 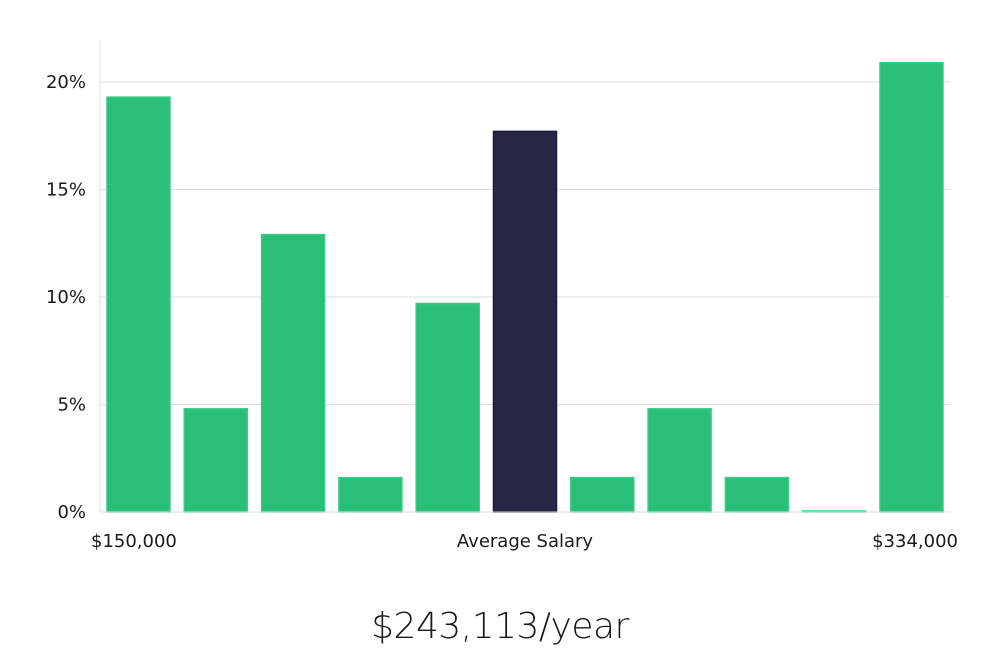 I want to click on y-tick-label: 15%, so click(x=66, y=190).